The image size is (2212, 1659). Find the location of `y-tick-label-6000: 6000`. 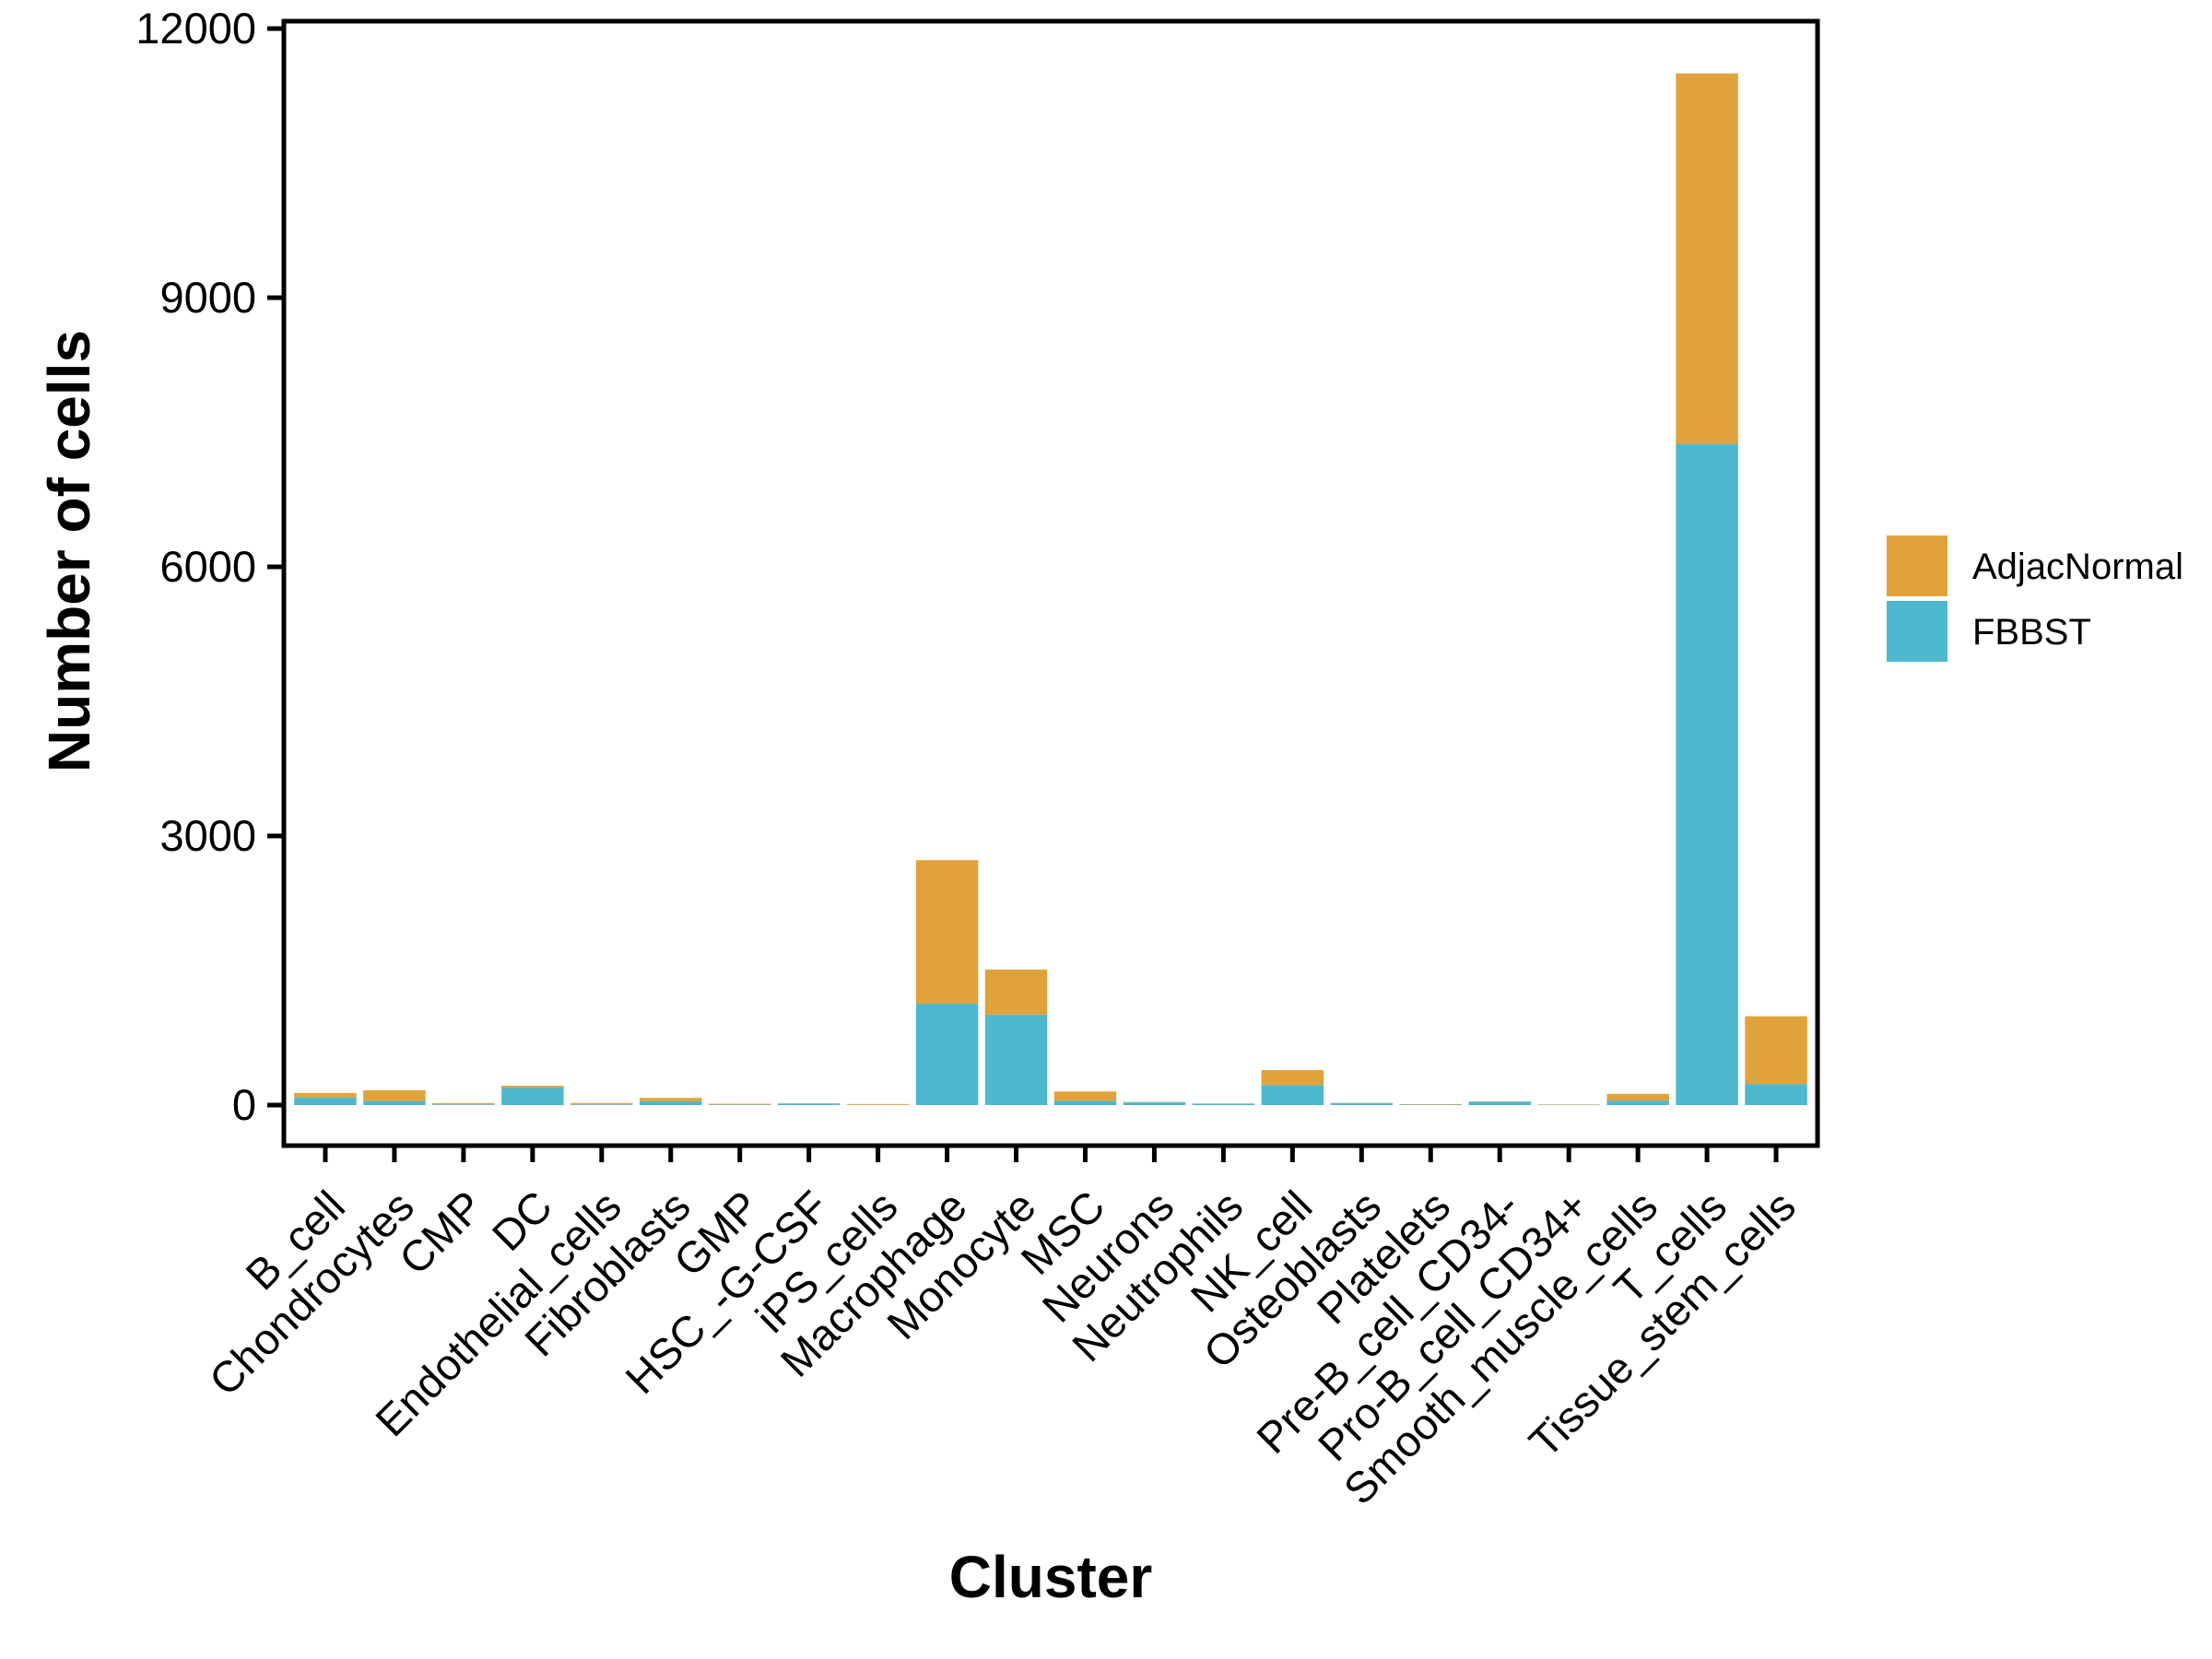

y-tick-label-6000: 6000 is located at coordinates (207, 566).